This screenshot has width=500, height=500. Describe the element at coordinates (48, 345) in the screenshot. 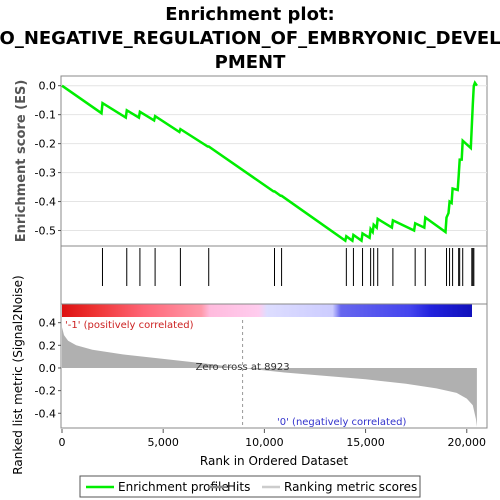

I see `rank-y-tick-label: 0.2` at that location.